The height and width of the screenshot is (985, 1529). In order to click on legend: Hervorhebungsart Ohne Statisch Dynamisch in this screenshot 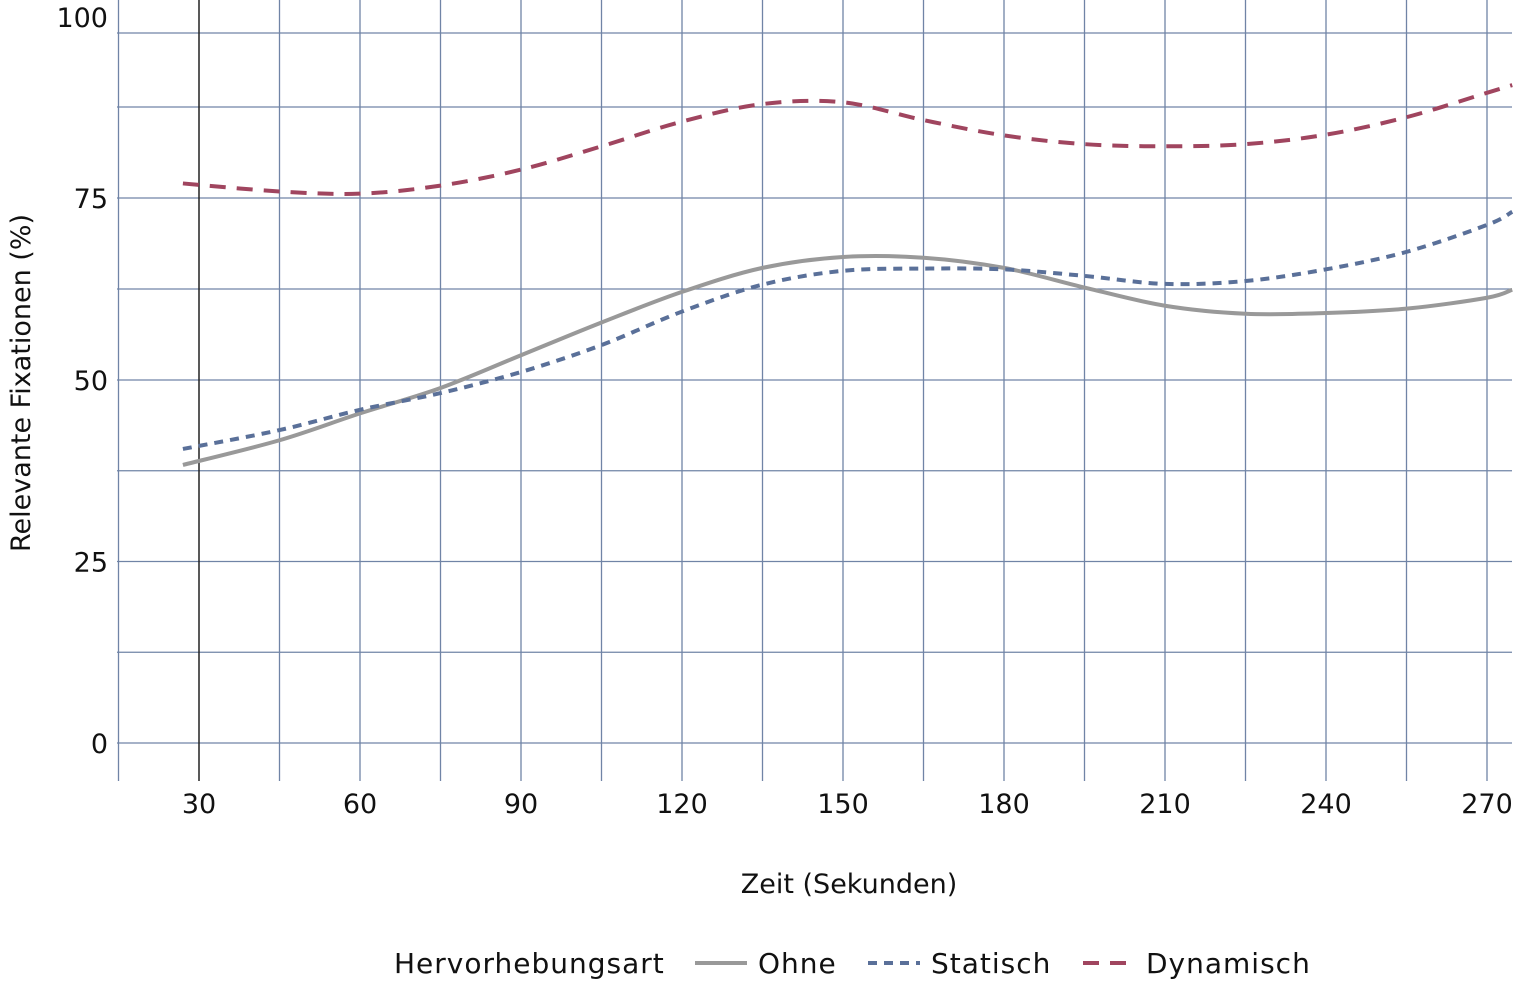, I will do `click(852, 963)`.